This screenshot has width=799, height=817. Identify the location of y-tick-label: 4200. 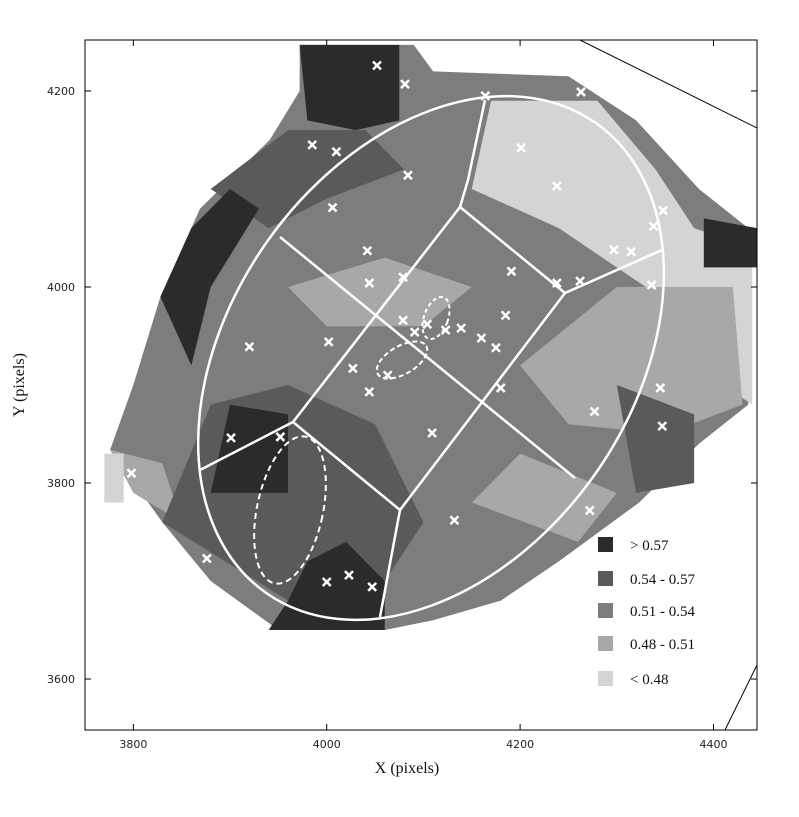
(61, 91).